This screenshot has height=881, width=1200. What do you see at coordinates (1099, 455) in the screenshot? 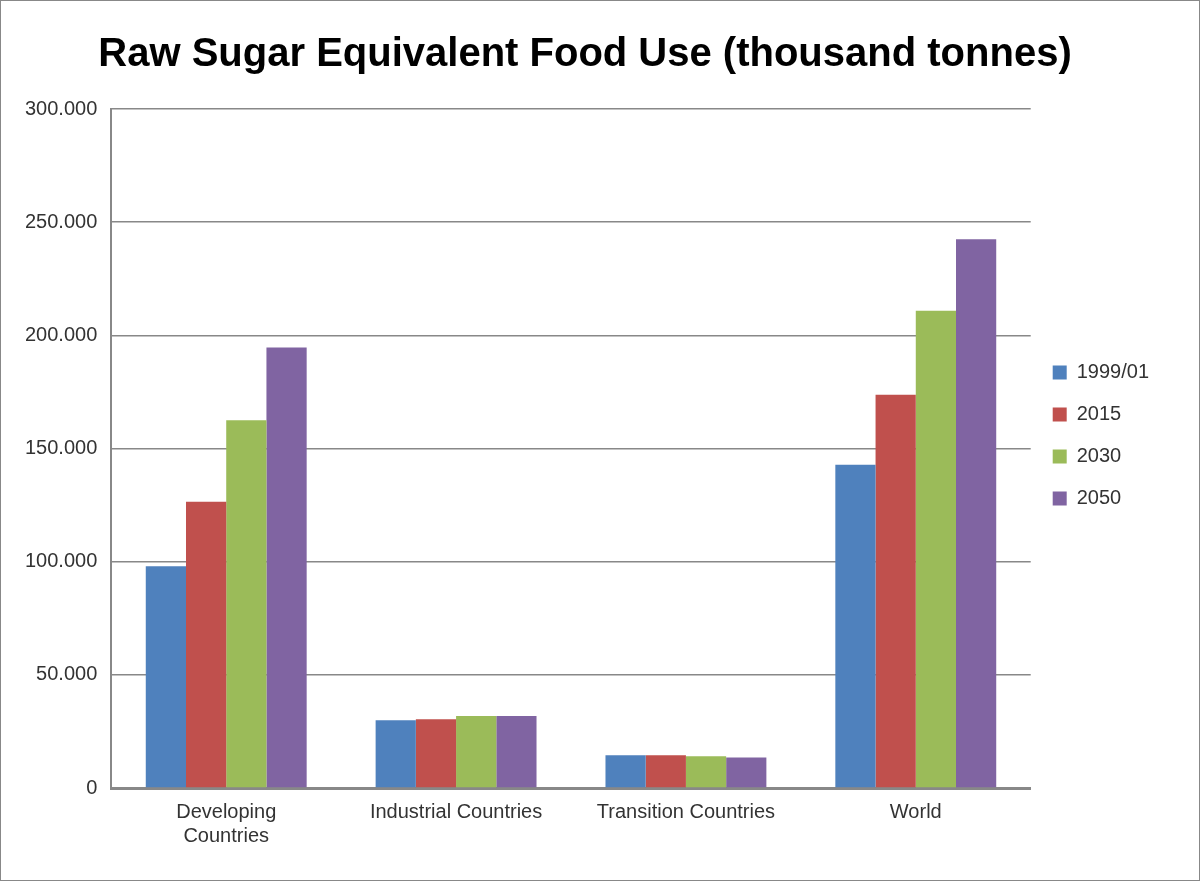
I see `legend-label: 2030` at bounding box center [1099, 455].